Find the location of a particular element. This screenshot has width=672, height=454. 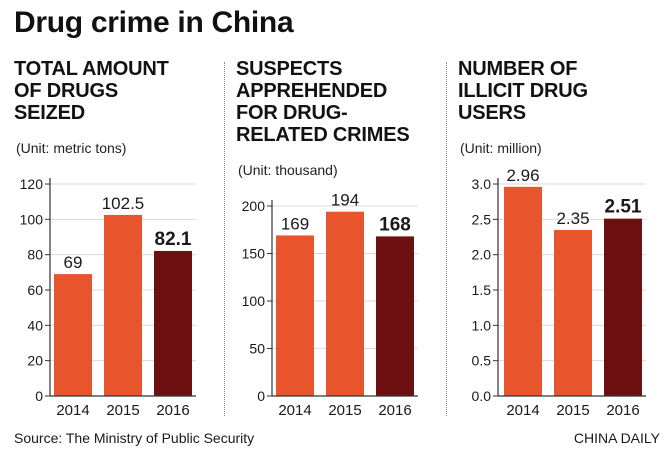

source-note: Source: The Ministry of Public Security is located at coordinates (134, 438).